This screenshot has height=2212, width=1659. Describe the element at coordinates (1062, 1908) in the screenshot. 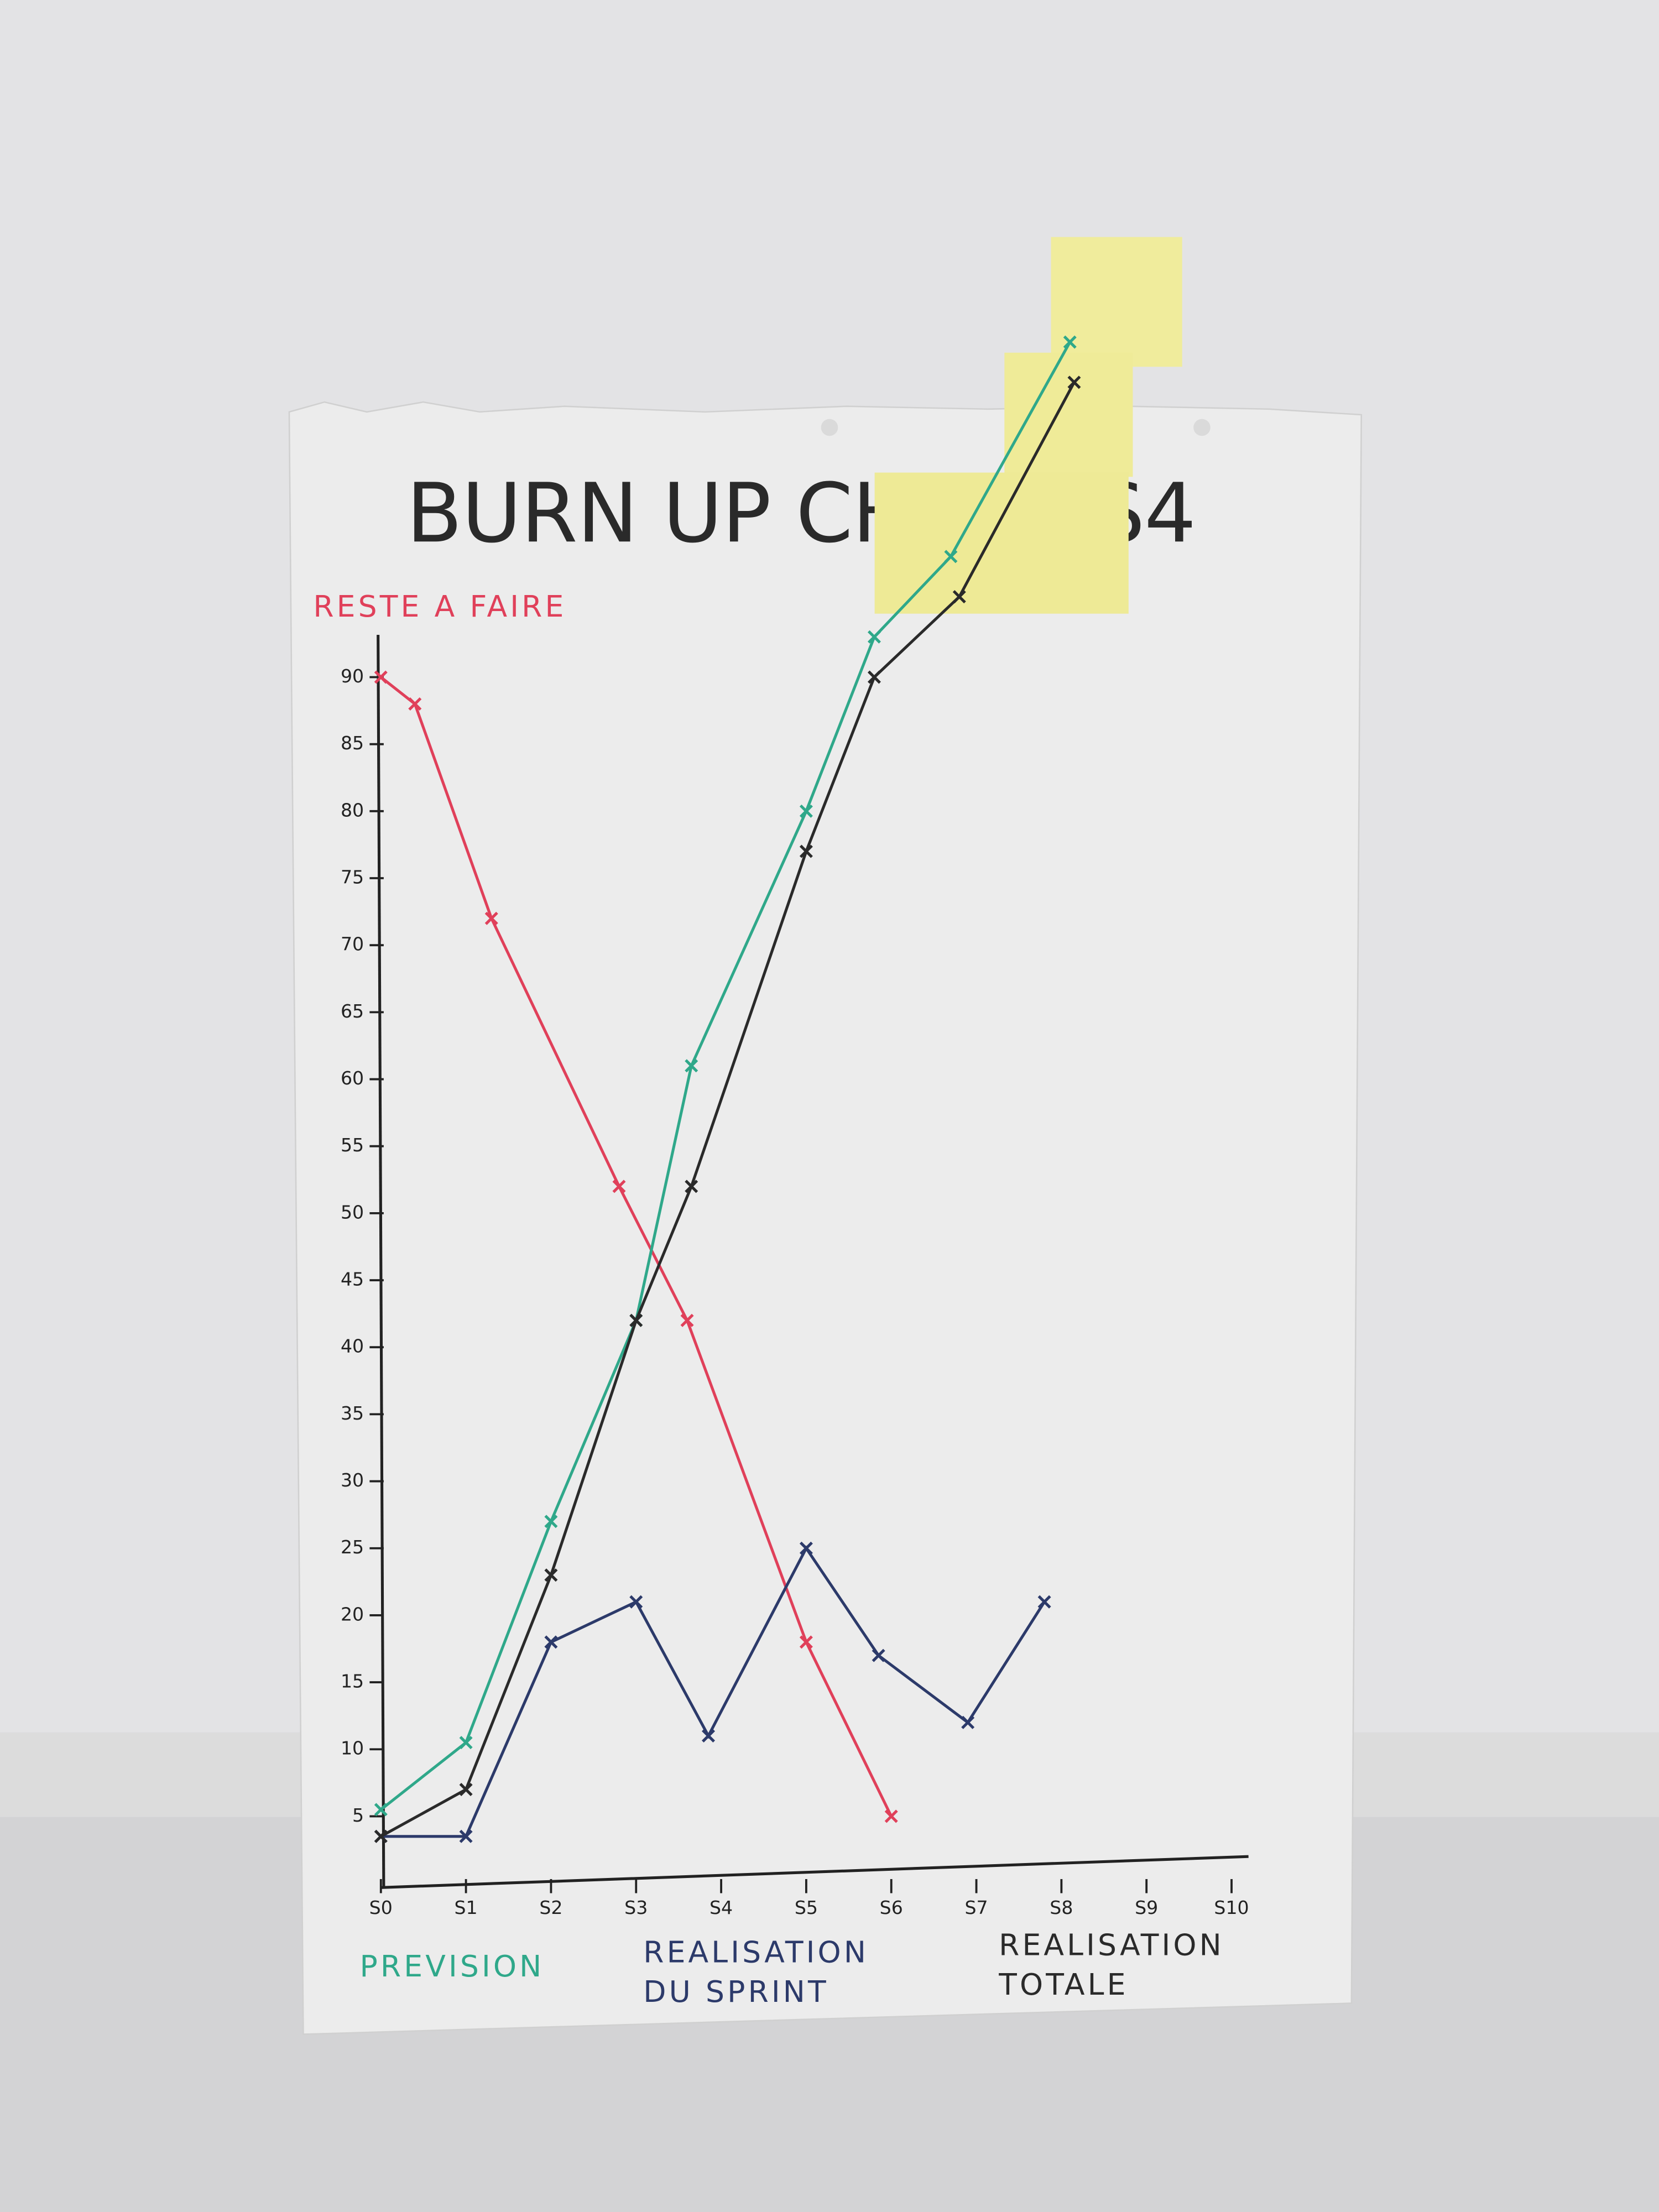

I see `x-tick-label: S8` at that location.